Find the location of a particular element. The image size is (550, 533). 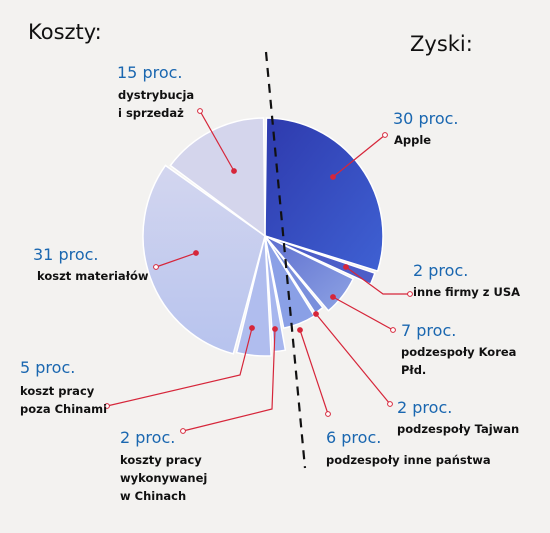

leader-korea is located at coordinates (363, 313).